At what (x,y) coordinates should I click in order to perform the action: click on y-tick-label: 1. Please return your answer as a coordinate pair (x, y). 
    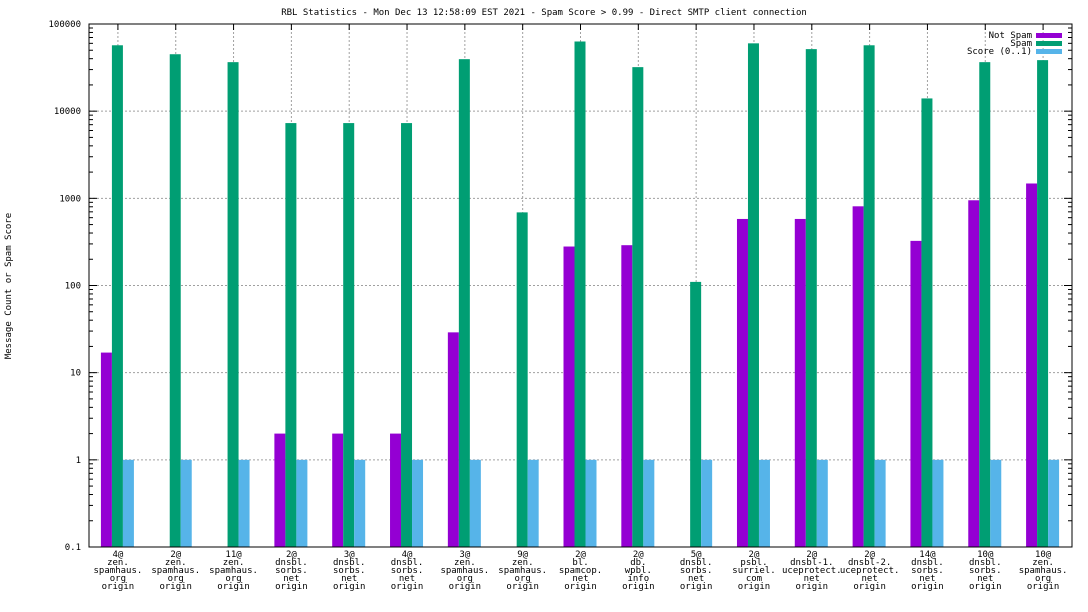
    Looking at the image, I should click on (78, 461).